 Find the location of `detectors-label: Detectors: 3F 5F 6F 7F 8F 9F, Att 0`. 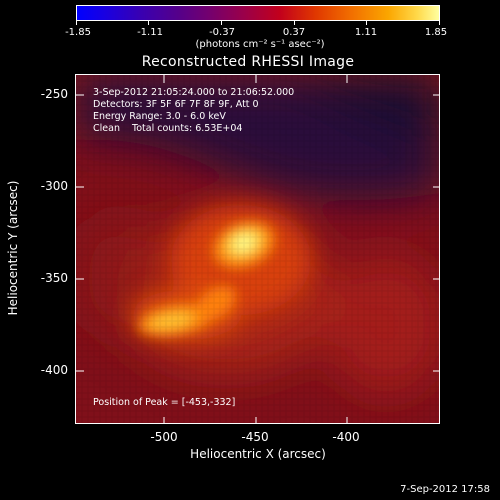

detectors-label: Detectors: 3F 5F 6F 7F 8F 9F, Att 0 is located at coordinates (176, 104).